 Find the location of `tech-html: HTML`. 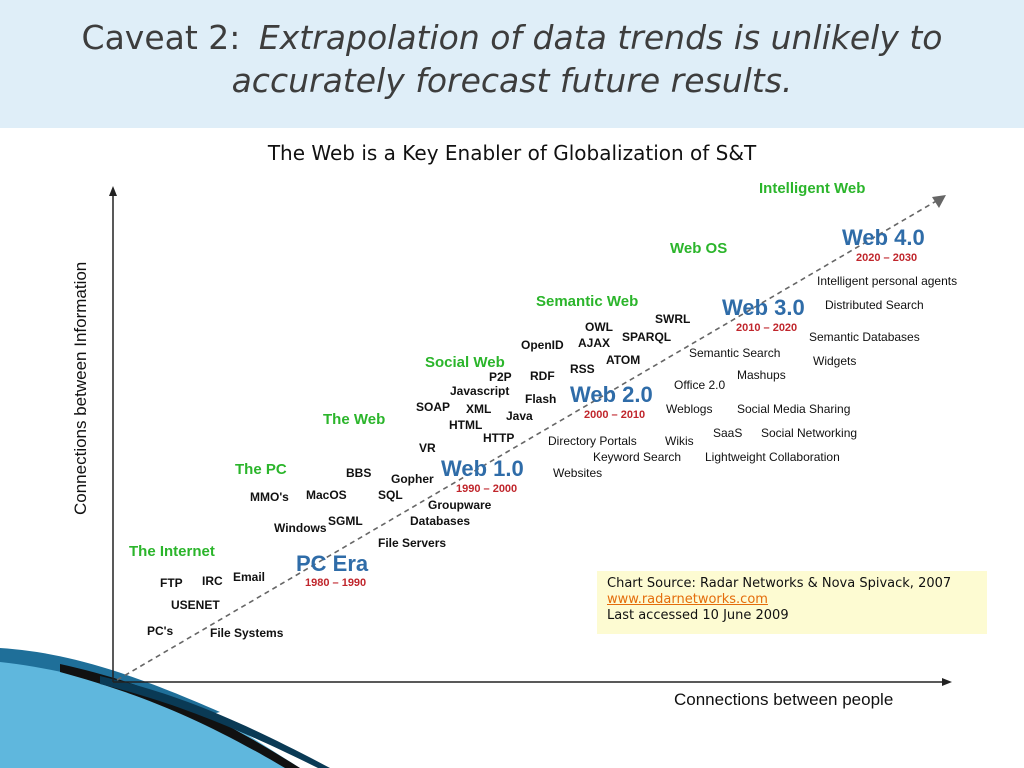

tech-html: HTML is located at coordinates (465, 425).